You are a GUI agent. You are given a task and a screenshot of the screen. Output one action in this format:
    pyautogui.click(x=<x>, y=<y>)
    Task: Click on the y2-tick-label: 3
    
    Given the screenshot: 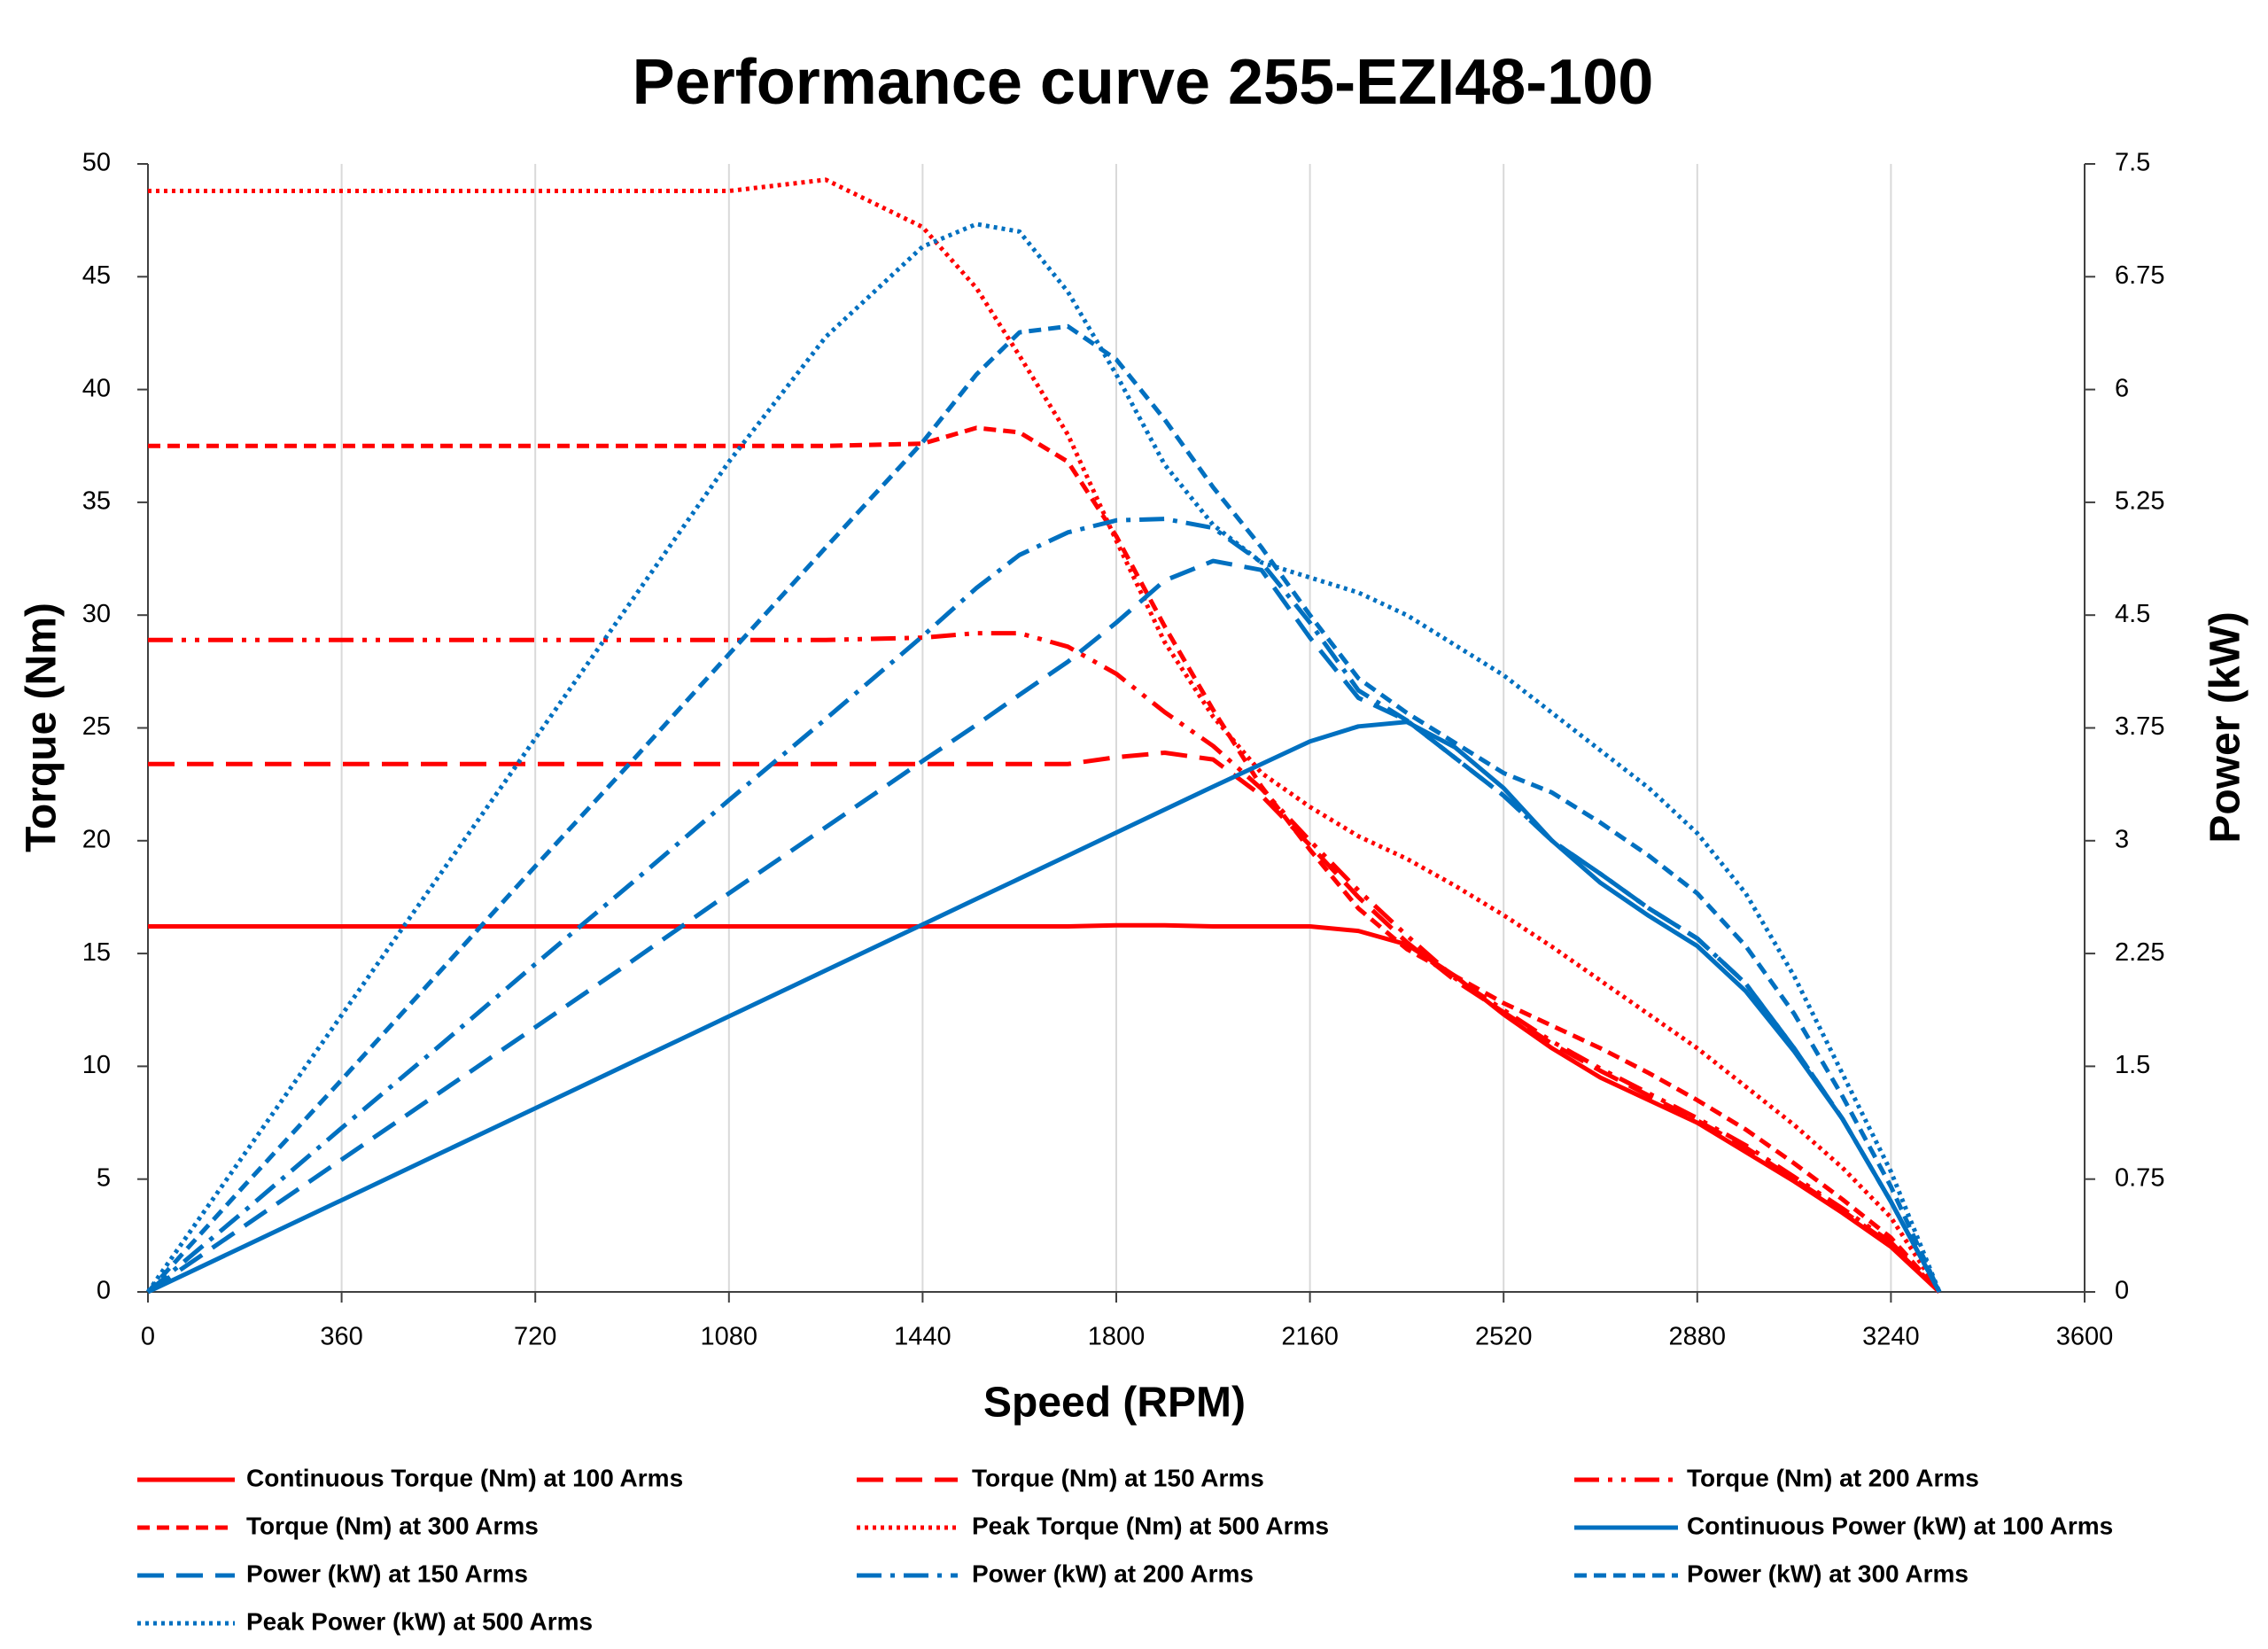 What is the action you would take?
    pyautogui.click(x=2122, y=839)
    